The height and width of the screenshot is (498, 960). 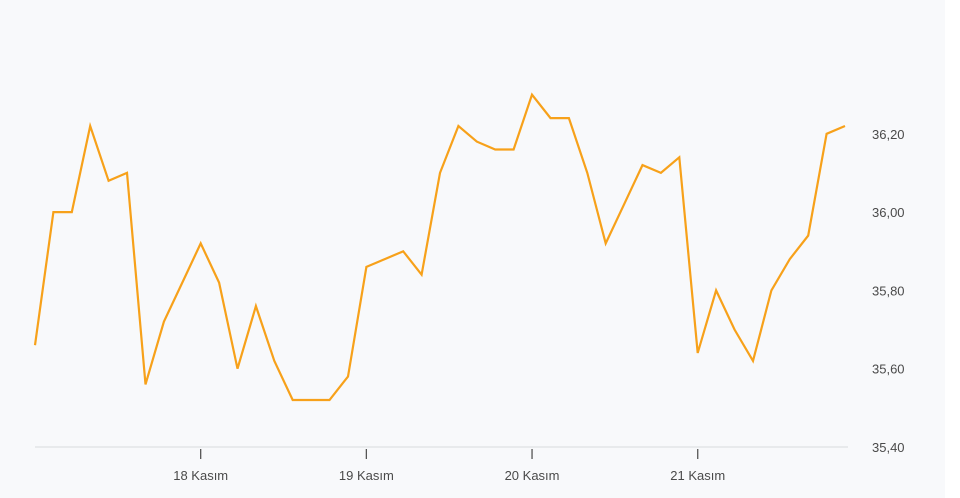 What do you see at coordinates (532, 475) in the screenshot?
I see `x-tick-label: 20 Kasım` at bounding box center [532, 475].